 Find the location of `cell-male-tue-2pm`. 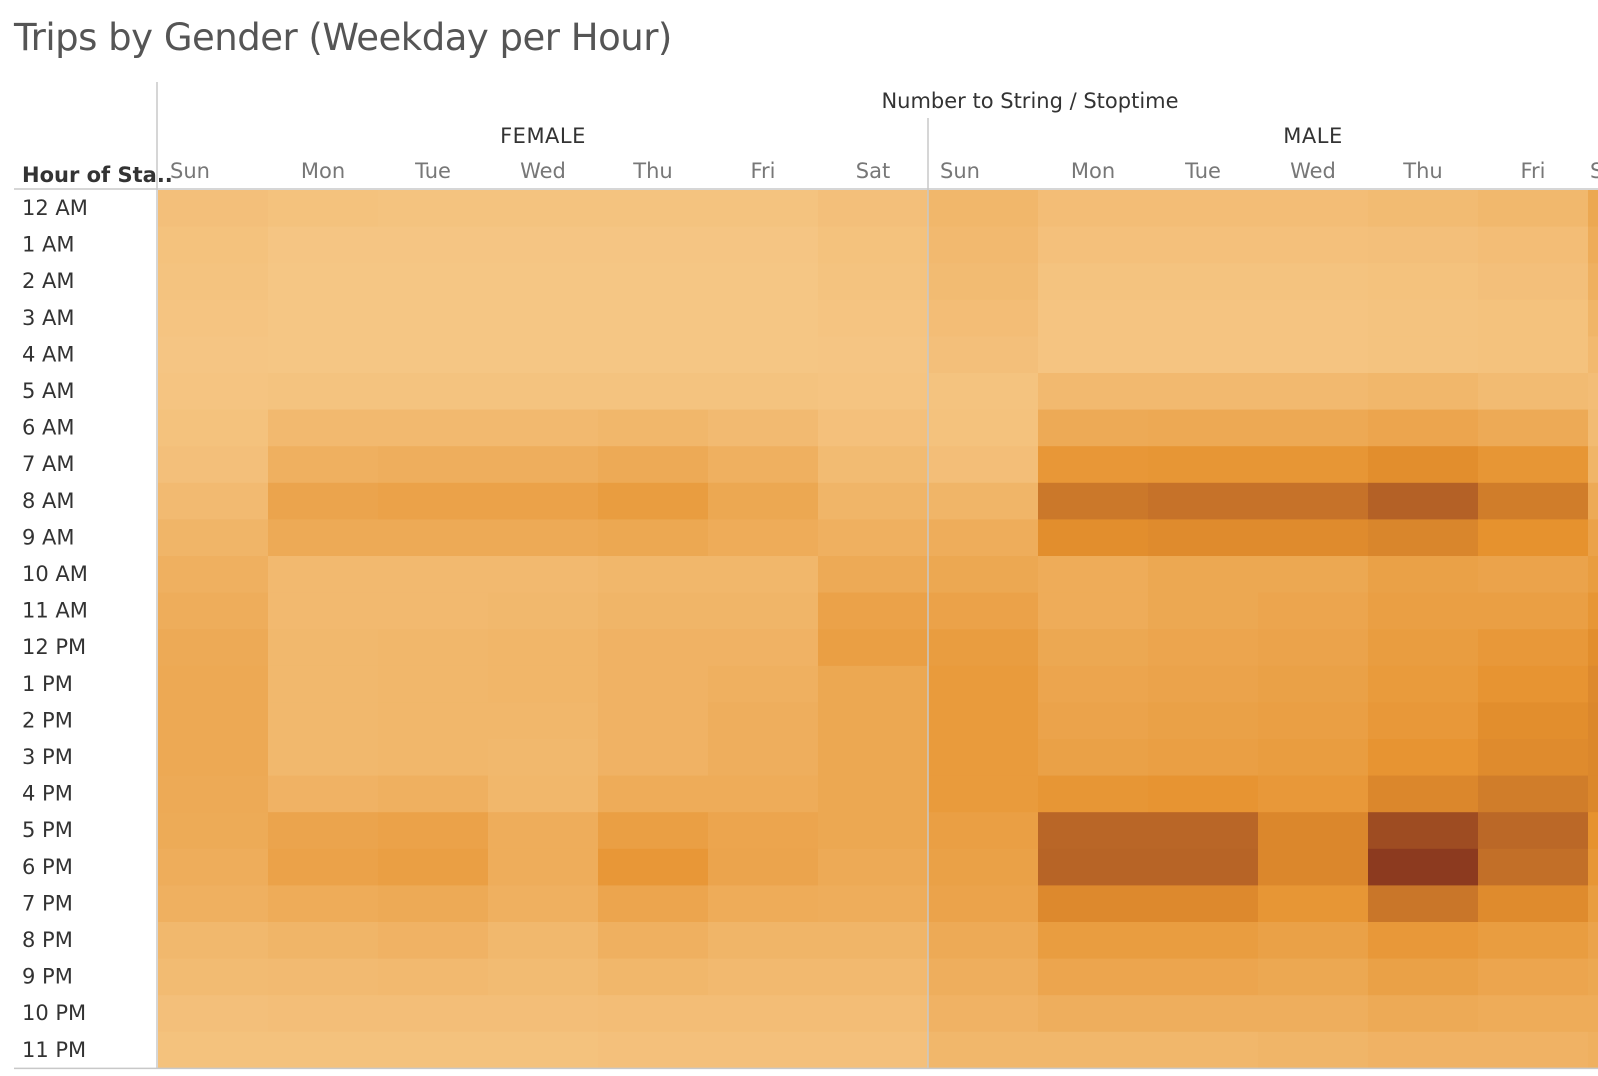

cell-male-tue-2pm is located at coordinates (1203, 721).